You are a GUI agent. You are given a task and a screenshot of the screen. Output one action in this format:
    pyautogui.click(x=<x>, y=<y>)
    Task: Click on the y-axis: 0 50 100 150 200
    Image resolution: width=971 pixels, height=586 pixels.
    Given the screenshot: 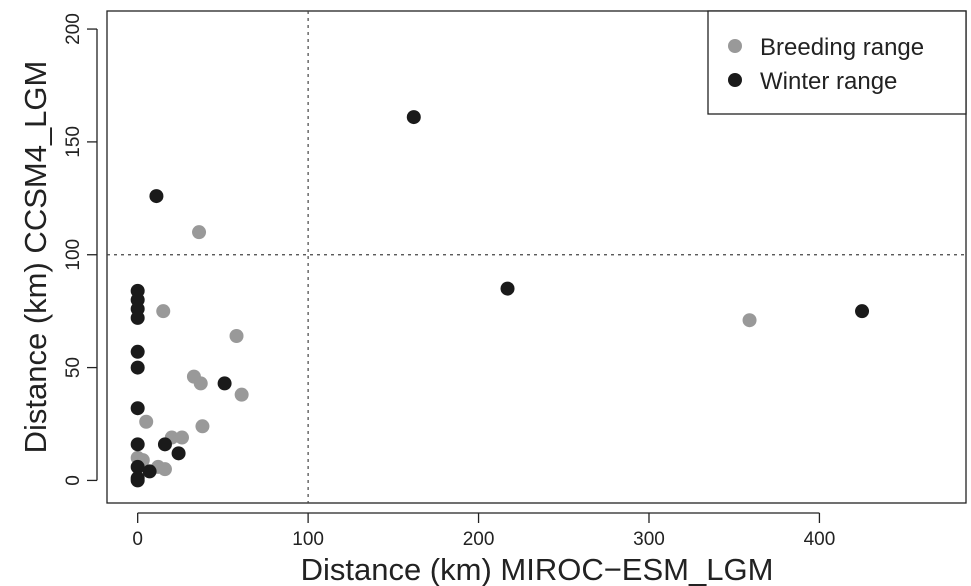 What is the action you would take?
    pyautogui.click(x=80, y=249)
    